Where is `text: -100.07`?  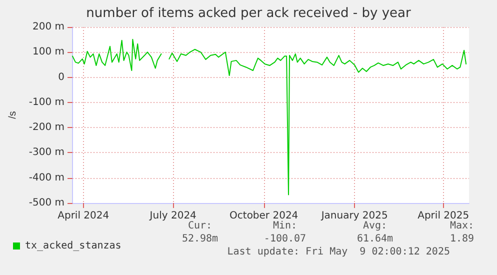 text: -100.07 is located at coordinates (285, 239).